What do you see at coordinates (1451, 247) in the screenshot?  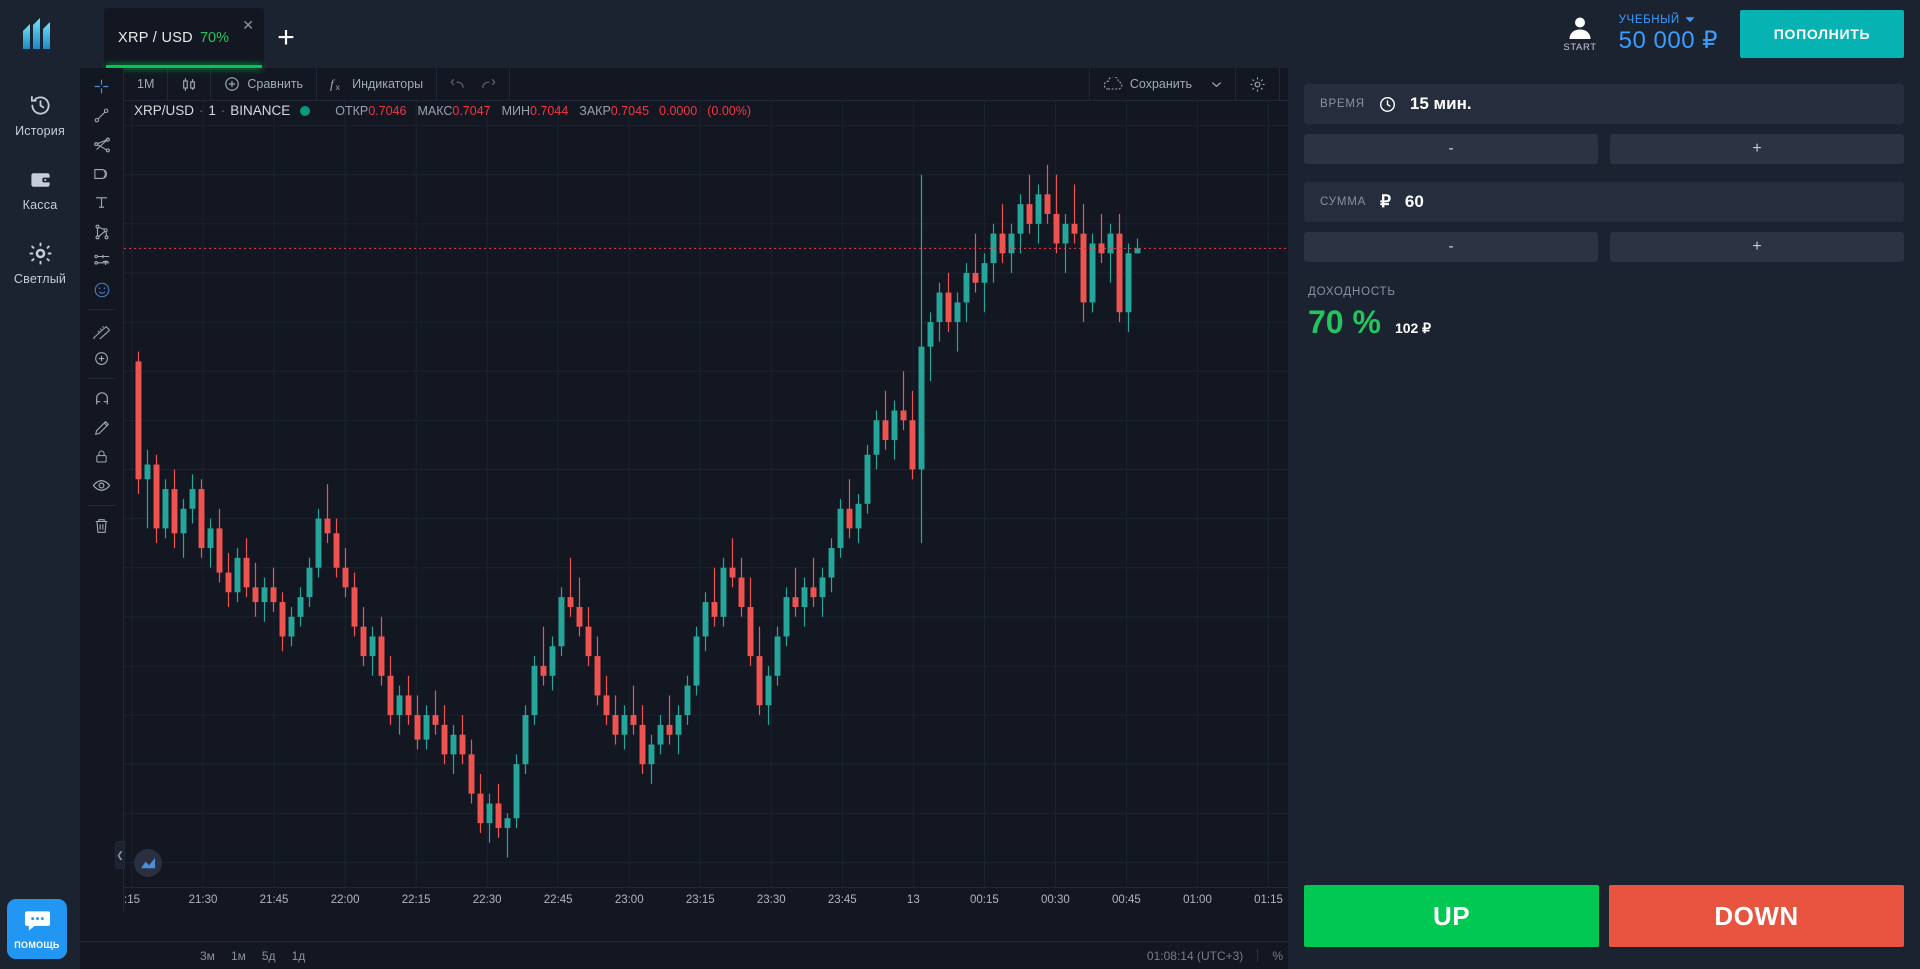 I see `amount-decrement-button: -` at bounding box center [1451, 247].